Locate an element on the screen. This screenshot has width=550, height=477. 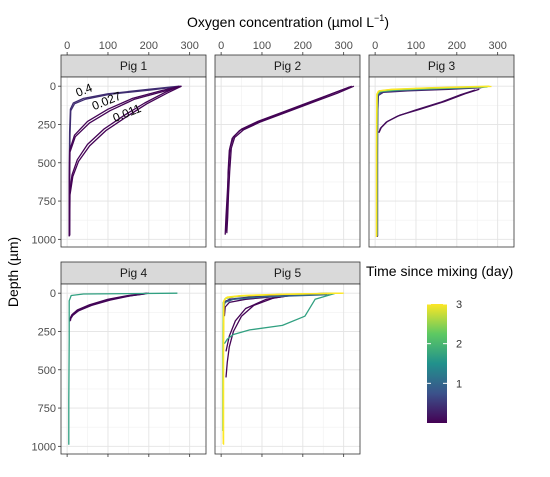
panel-title: Pig 2 is located at coordinates (288, 66).